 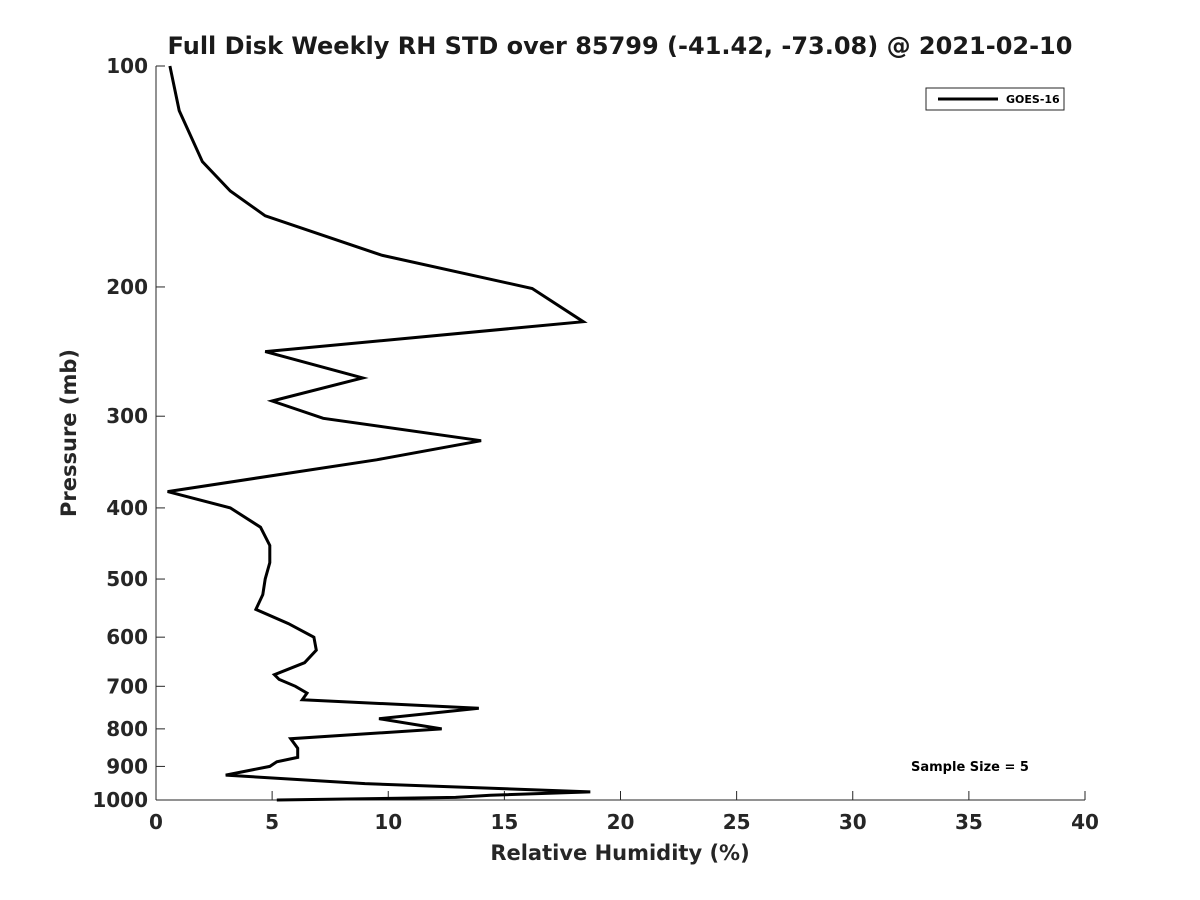 What do you see at coordinates (69, 433) in the screenshot?
I see `y-axis-label: Pressure (mb)` at bounding box center [69, 433].